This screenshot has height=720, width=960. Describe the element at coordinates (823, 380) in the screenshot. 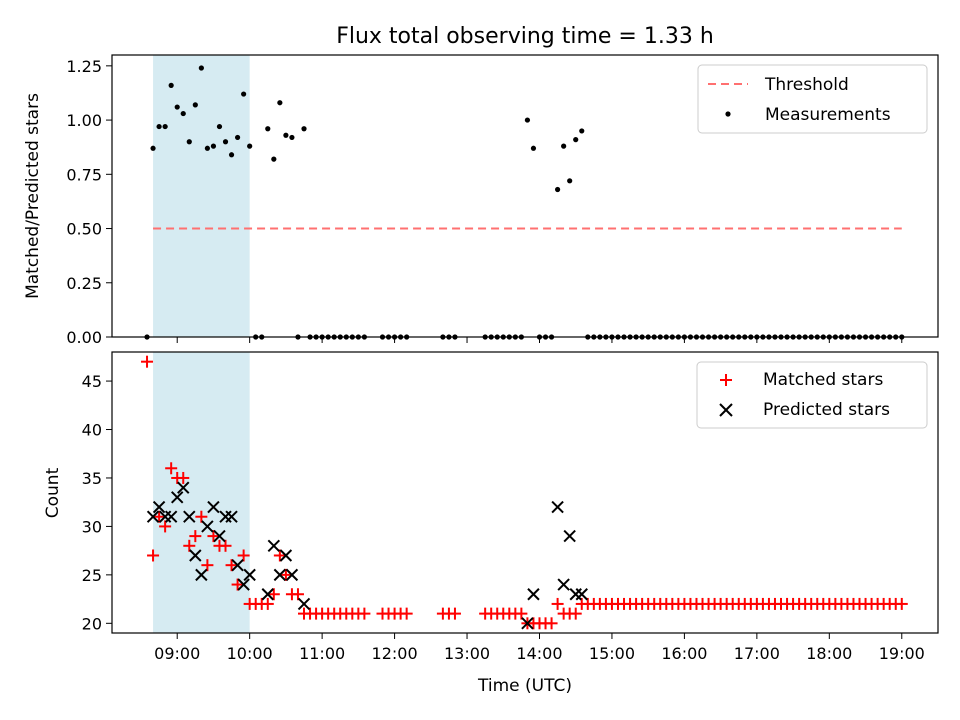

I see `count-legend-matched-label: Matched stars` at that location.